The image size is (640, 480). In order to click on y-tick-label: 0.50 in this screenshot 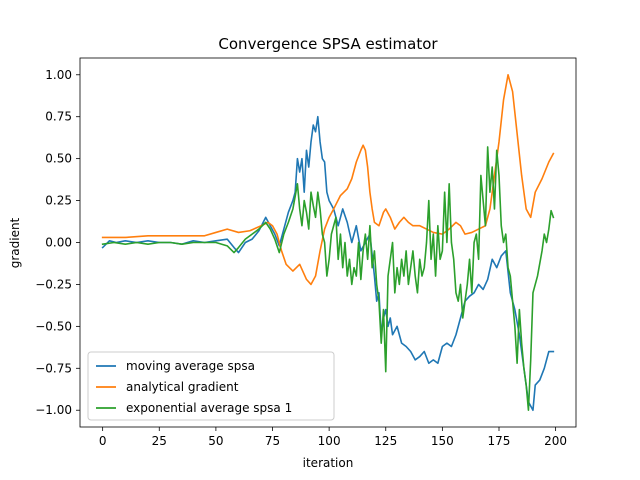, I will do `click(58, 159)`.